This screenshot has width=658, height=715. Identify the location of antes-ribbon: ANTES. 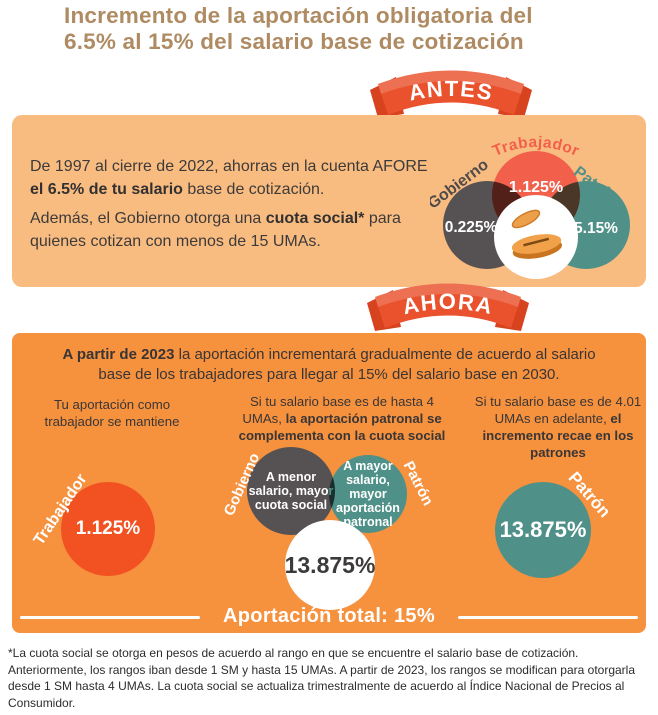
(451, 93).